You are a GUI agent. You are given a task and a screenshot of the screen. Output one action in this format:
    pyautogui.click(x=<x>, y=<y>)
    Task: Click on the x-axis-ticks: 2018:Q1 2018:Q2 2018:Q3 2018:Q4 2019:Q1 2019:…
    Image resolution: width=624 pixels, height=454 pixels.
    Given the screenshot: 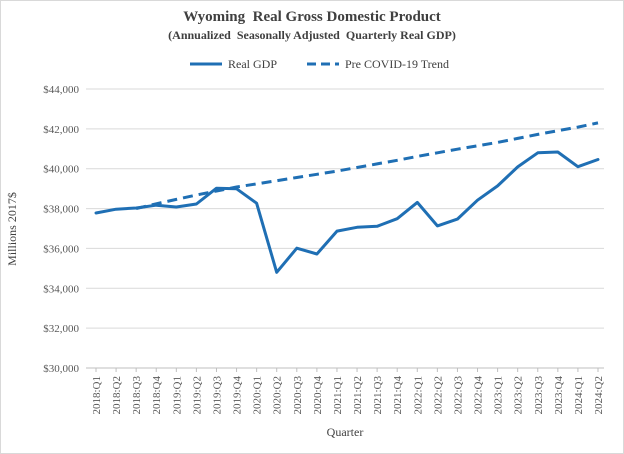 What is the action you would take?
    pyautogui.click(x=348, y=391)
    